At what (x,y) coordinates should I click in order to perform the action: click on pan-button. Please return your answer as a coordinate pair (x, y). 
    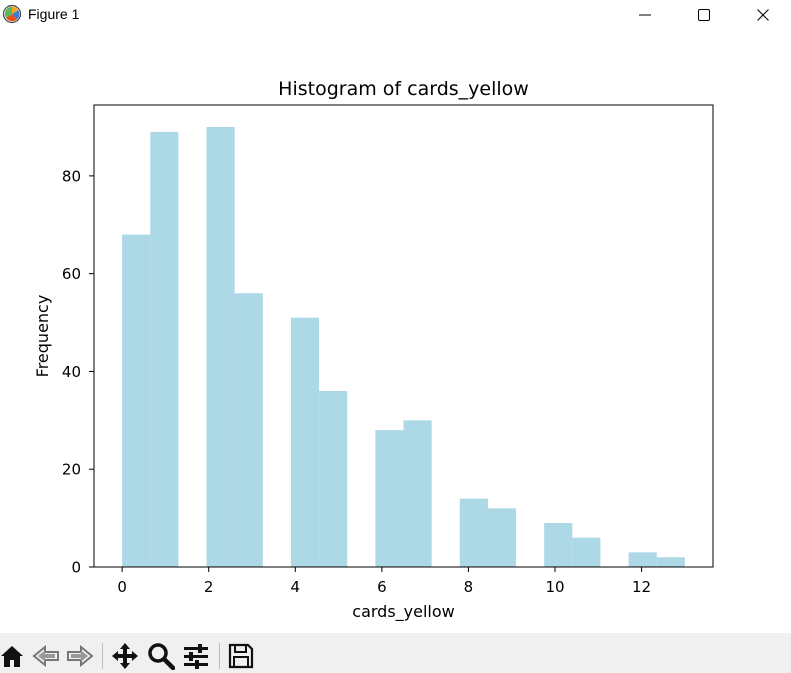
    Looking at the image, I should click on (125, 656).